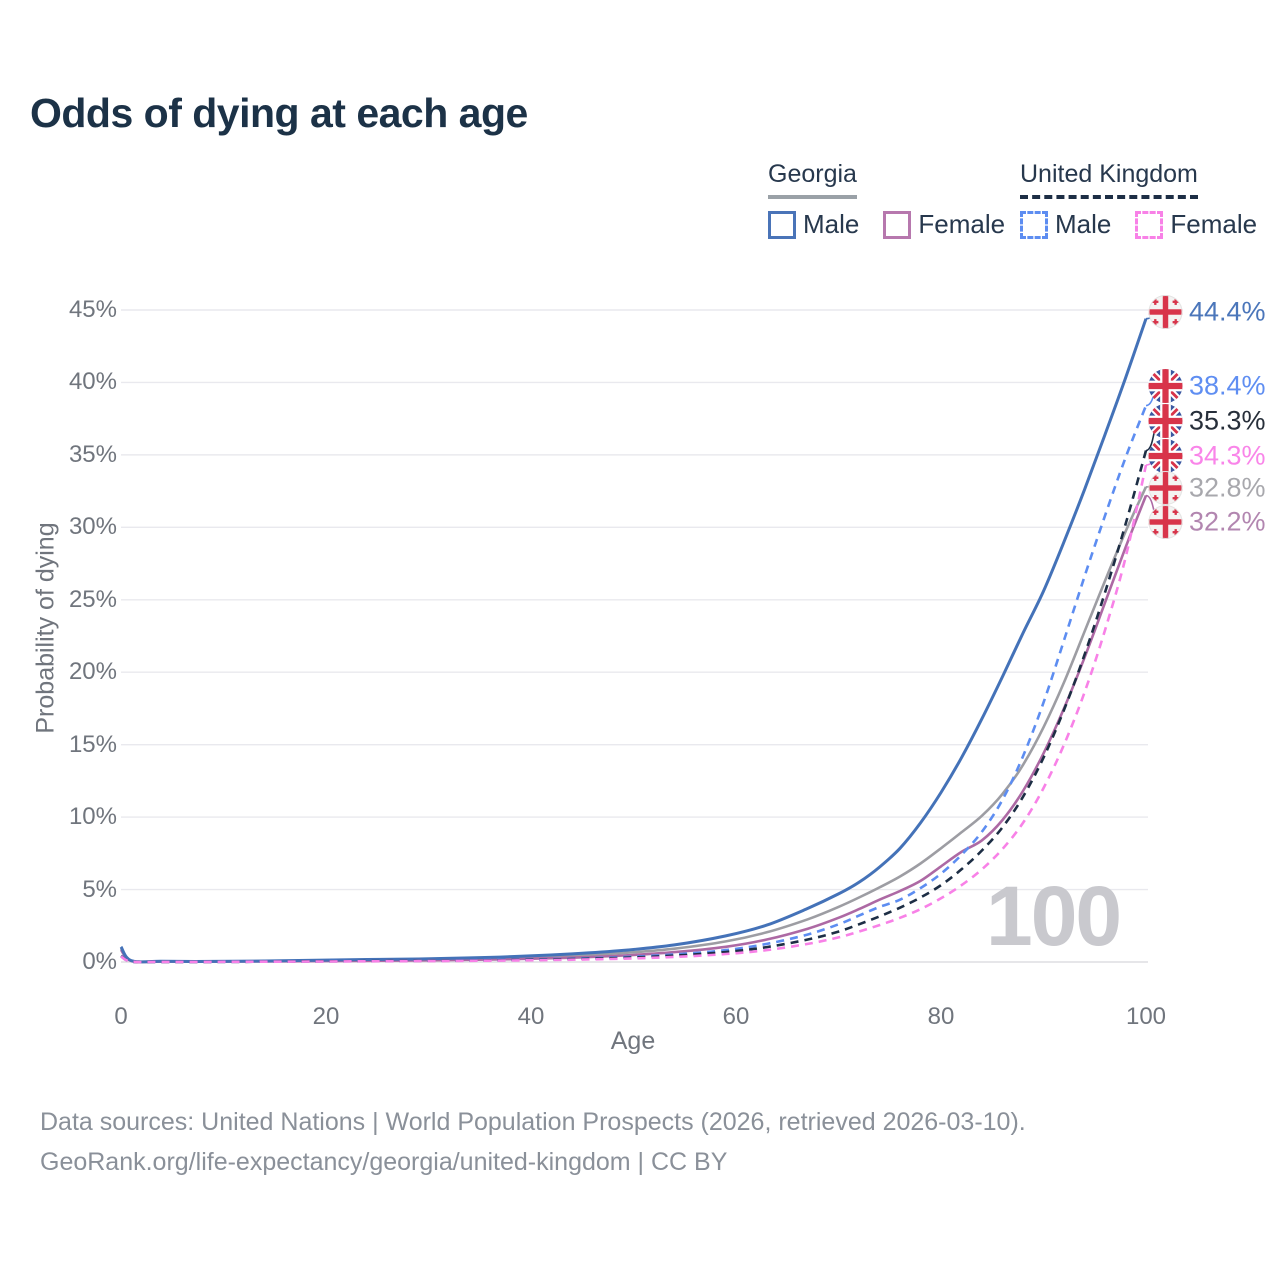 The image size is (1280, 1280). Describe the element at coordinates (633, 1041) in the screenshot. I see `x-axis-title: Age` at that location.